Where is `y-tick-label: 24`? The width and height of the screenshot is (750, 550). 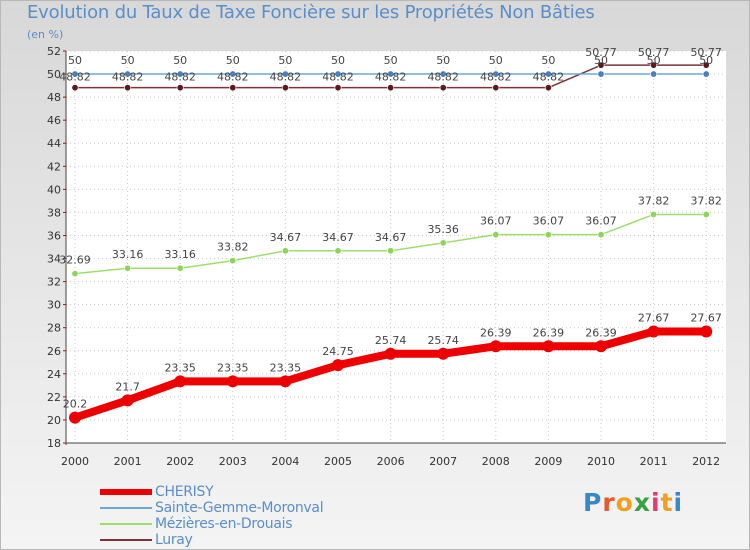 y-tick-label: 24 is located at coordinates (54, 374).